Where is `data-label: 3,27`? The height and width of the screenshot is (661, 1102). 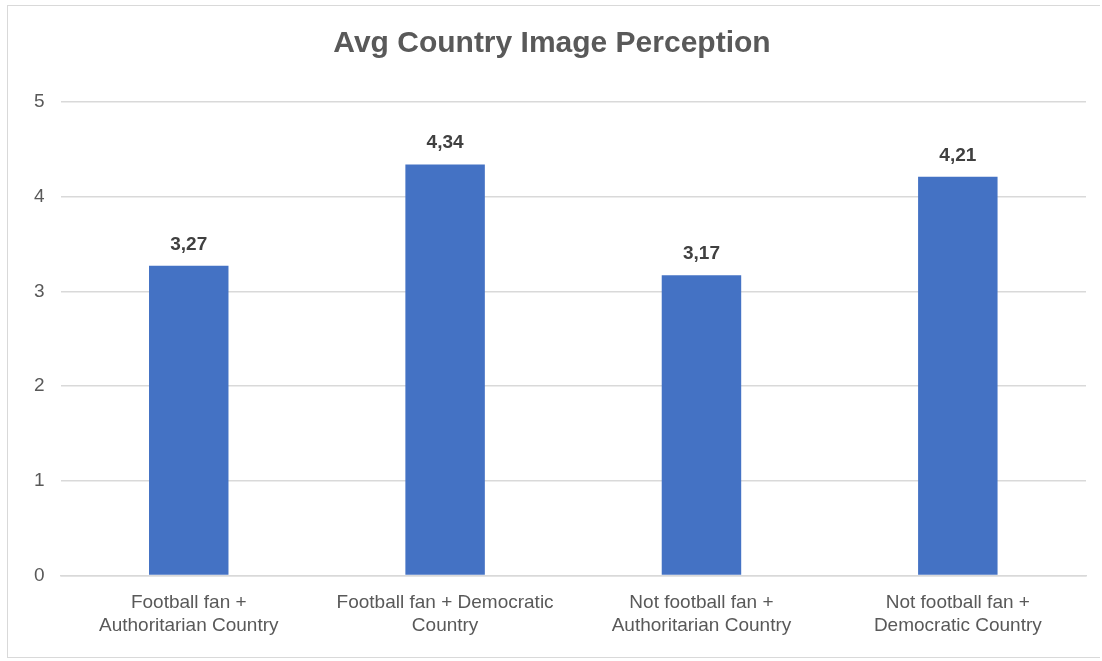
data-label: 3,27 is located at coordinates (189, 243).